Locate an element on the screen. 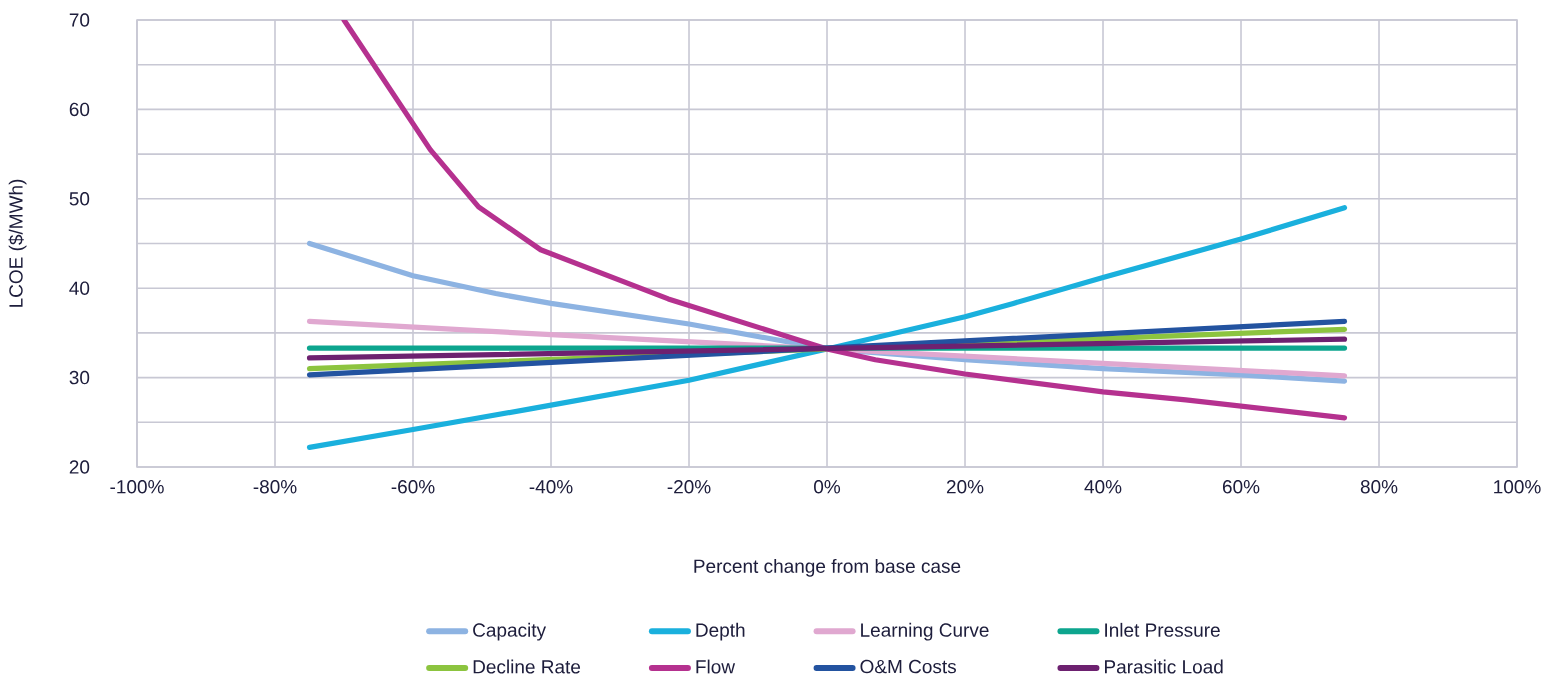 This screenshot has width=1554, height=700. x-tick-label: 20% is located at coordinates (965, 487).